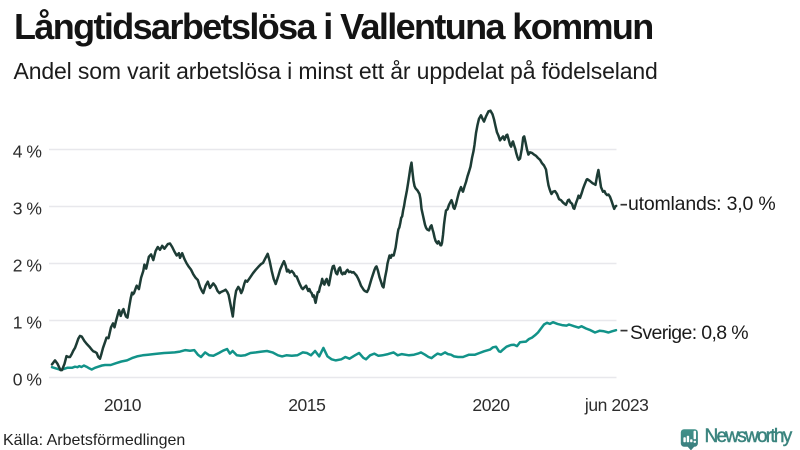  Describe the element at coordinates (306, 405) in the screenshot. I see `svg-text: 2015` at that location.